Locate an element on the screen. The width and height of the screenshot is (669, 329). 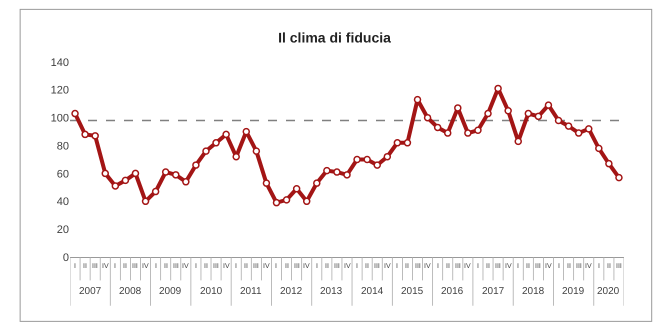
text: 2017 is located at coordinates (493, 291).